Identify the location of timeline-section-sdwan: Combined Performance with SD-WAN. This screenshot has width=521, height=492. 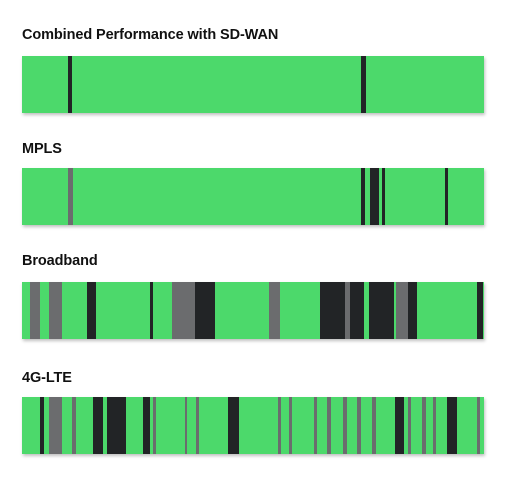
(150, 35).